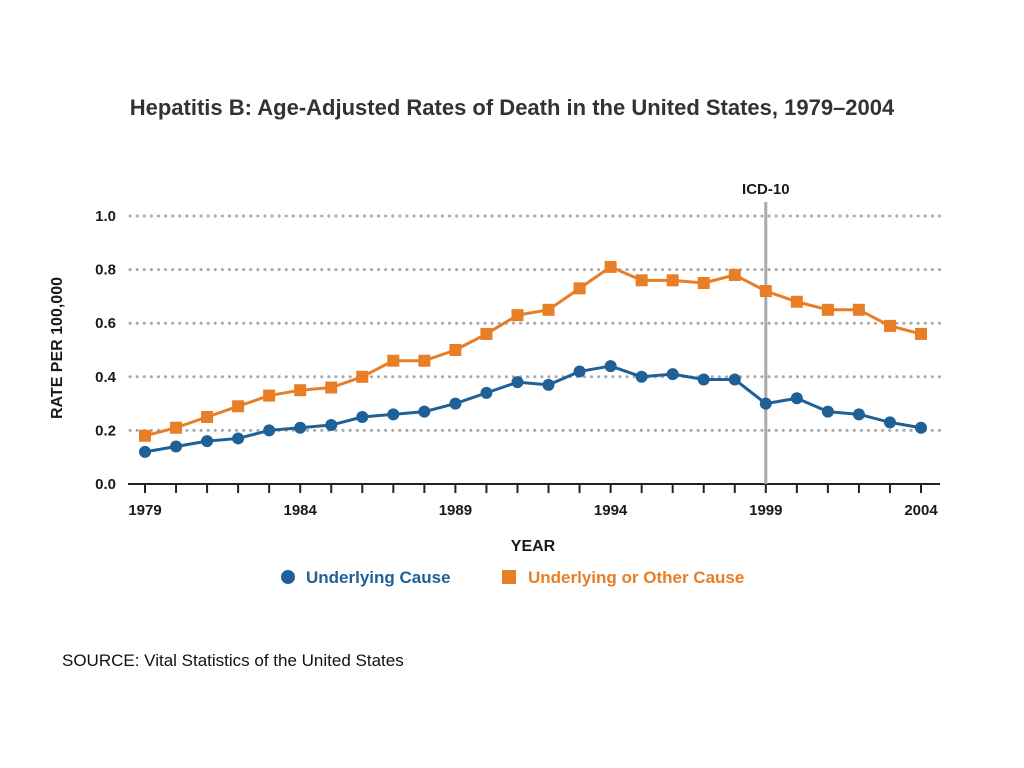  What do you see at coordinates (765, 510) in the screenshot?
I see `x-tick-label: 1999` at bounding box center [765, 510].